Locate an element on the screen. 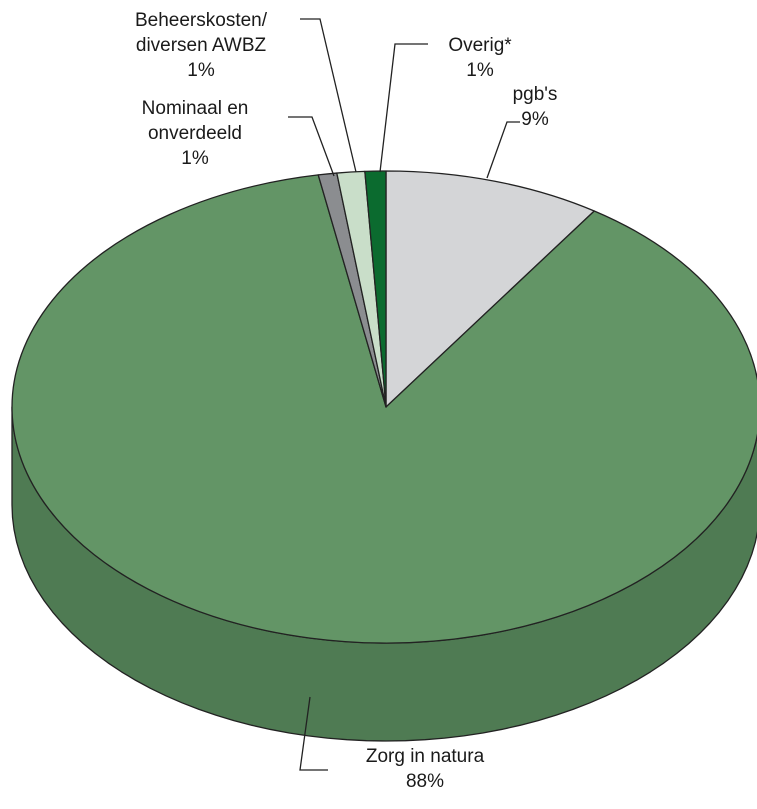 Image resolution: width=757 pixels, height=809 pixels. slice-label-0: pgb's is located at coordinates (535, 94).